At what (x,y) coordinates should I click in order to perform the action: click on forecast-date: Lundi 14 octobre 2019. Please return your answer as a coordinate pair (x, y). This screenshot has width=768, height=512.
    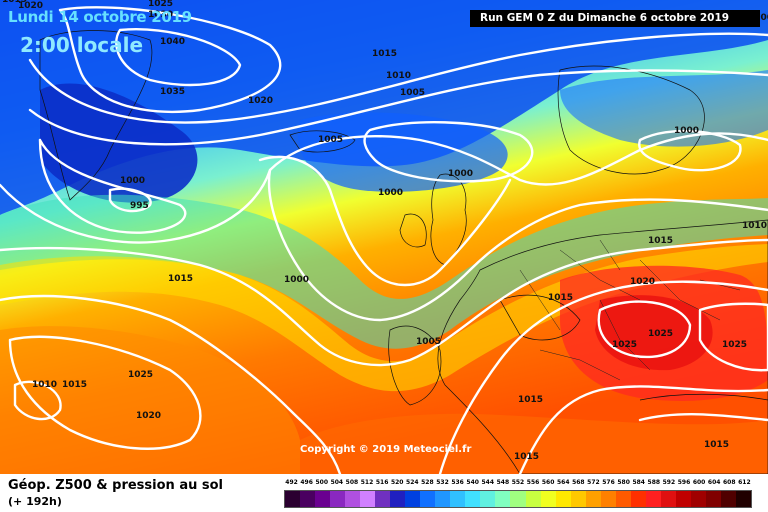
    Looking at the image, I should click on (100, 17).